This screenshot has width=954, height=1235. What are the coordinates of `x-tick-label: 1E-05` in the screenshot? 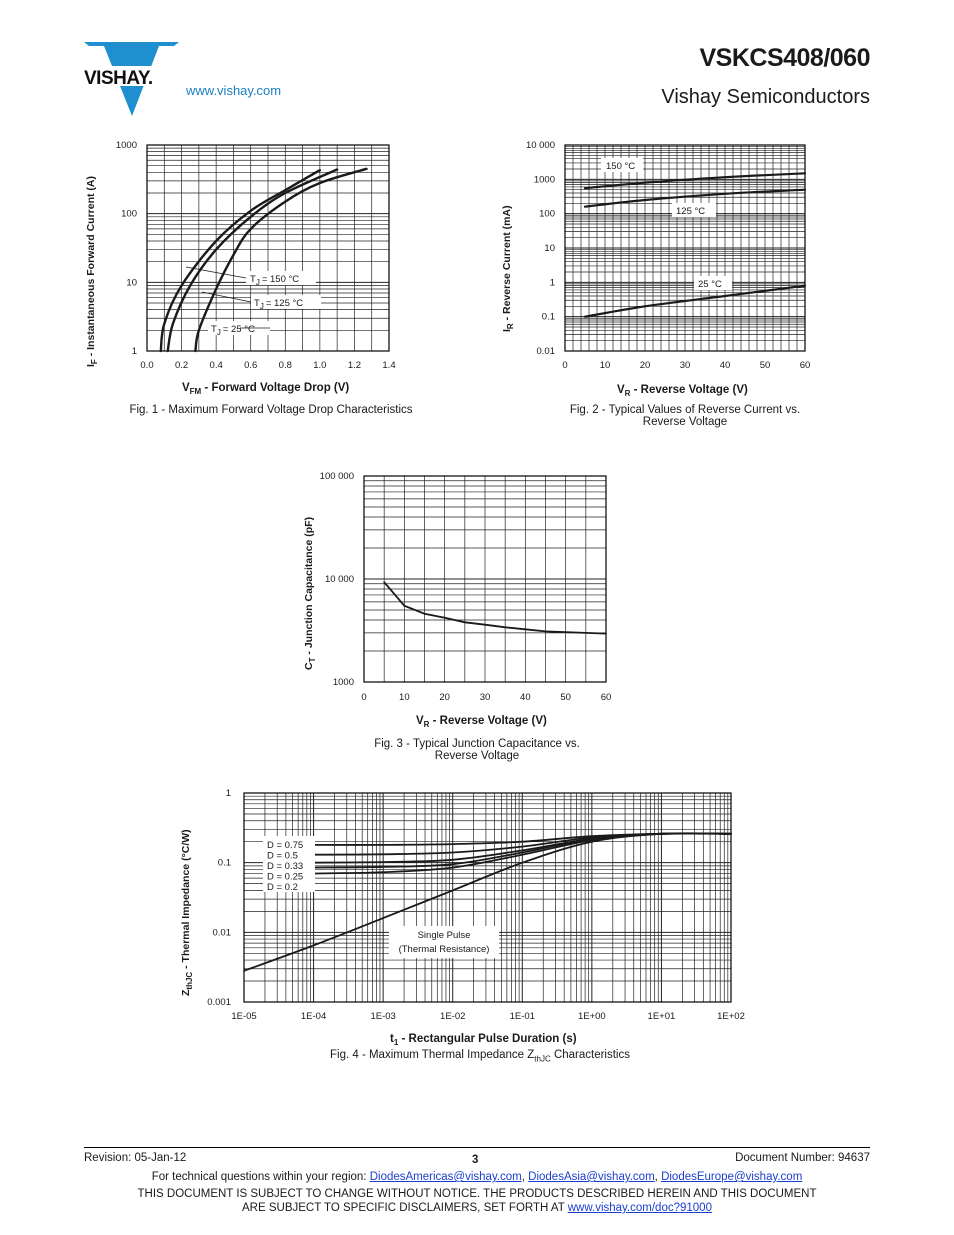 It's located at (243, 1016).